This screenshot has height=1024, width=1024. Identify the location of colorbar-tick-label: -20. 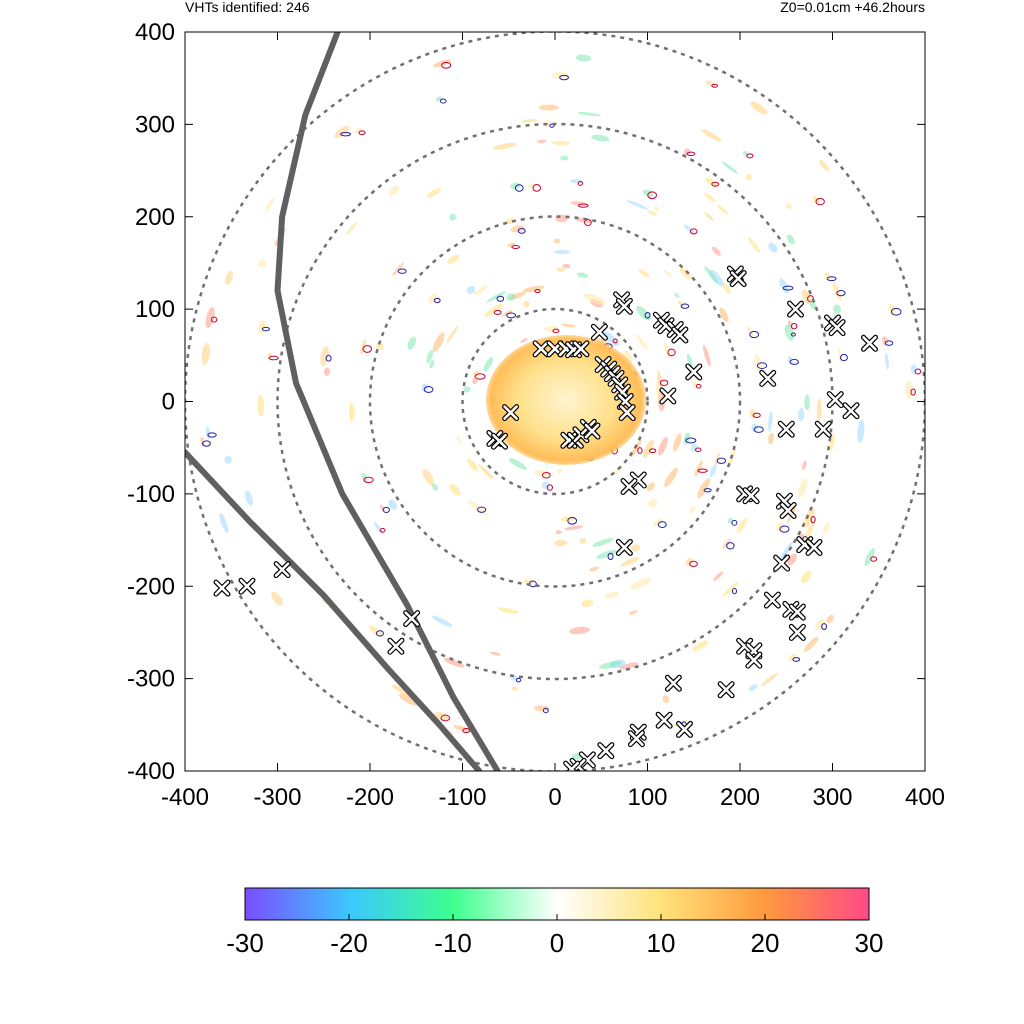
(349, 943).